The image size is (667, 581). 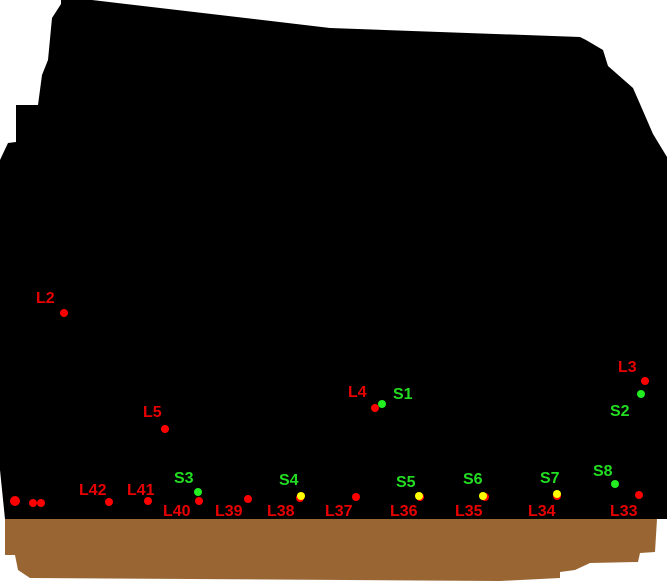 What do you see at coordinates (403, 394) in the screenshot?
I see `station-label-s1: S1` at bounding box center [403, 394].